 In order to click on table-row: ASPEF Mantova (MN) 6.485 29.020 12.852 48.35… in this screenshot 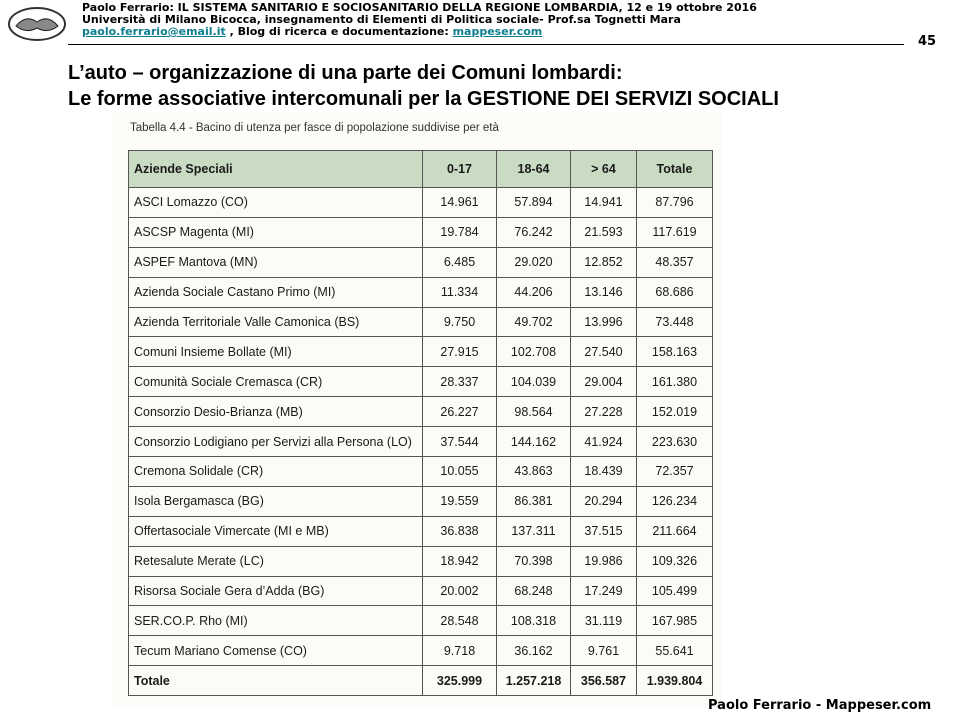, I will do `click(420, 262)`.